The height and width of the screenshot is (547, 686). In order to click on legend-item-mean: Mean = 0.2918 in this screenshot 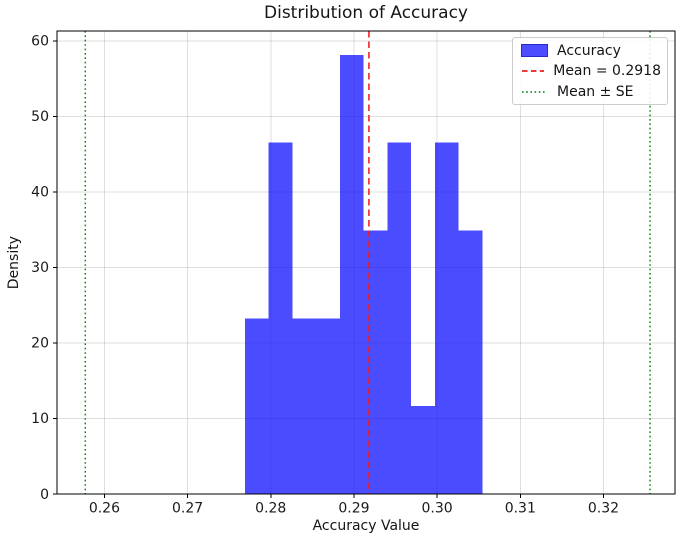, I will do `click(591, 71)`.